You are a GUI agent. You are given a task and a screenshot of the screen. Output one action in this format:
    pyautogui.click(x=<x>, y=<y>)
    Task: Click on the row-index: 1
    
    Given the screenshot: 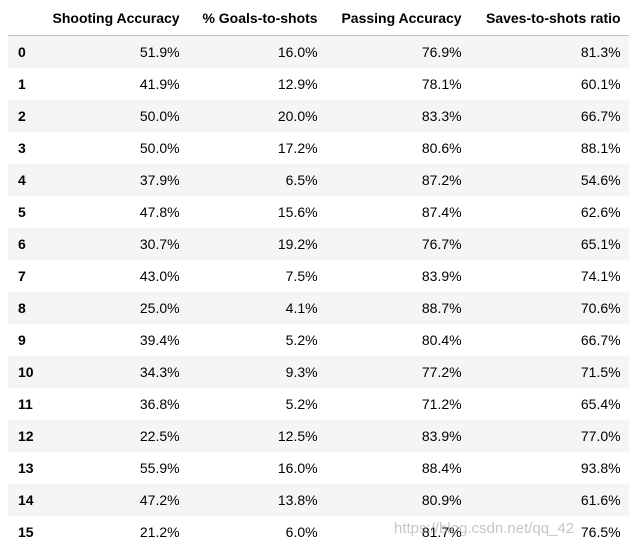 What is the action you would take?
    pyautogui.click(x=22, y=84)
    